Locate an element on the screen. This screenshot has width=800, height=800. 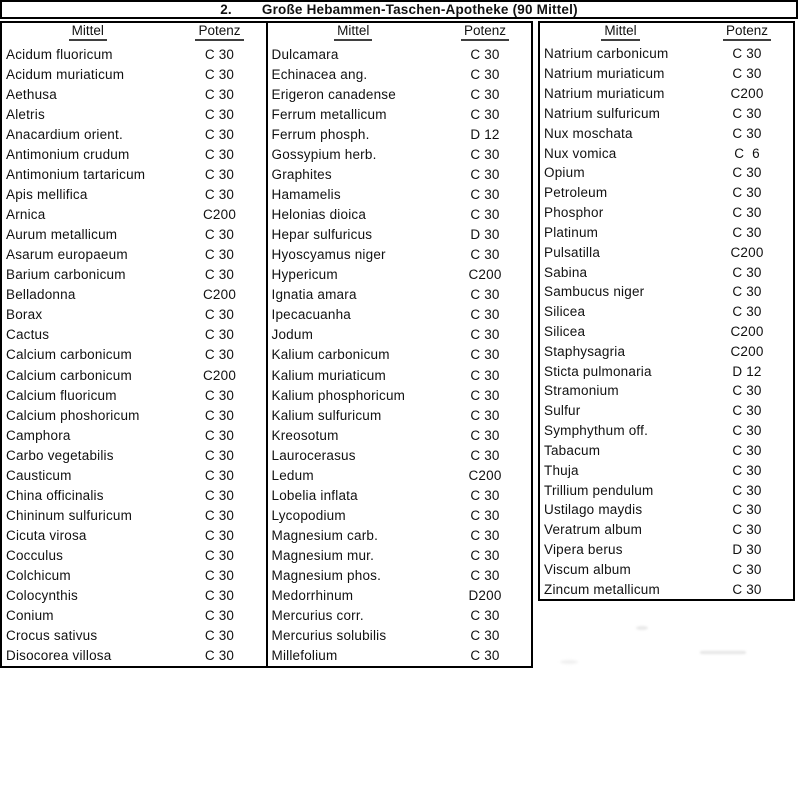
remedy-name: Vipera berus is located at coordinates (583, 550).